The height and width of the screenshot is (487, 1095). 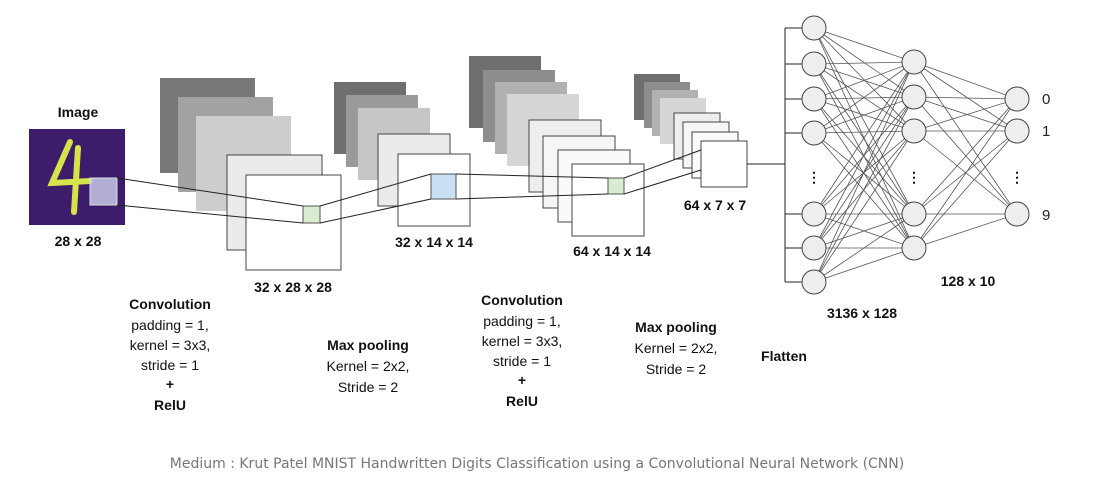 I want to click on op-conv2-param: stride = 1, so click(x=522, y=361).